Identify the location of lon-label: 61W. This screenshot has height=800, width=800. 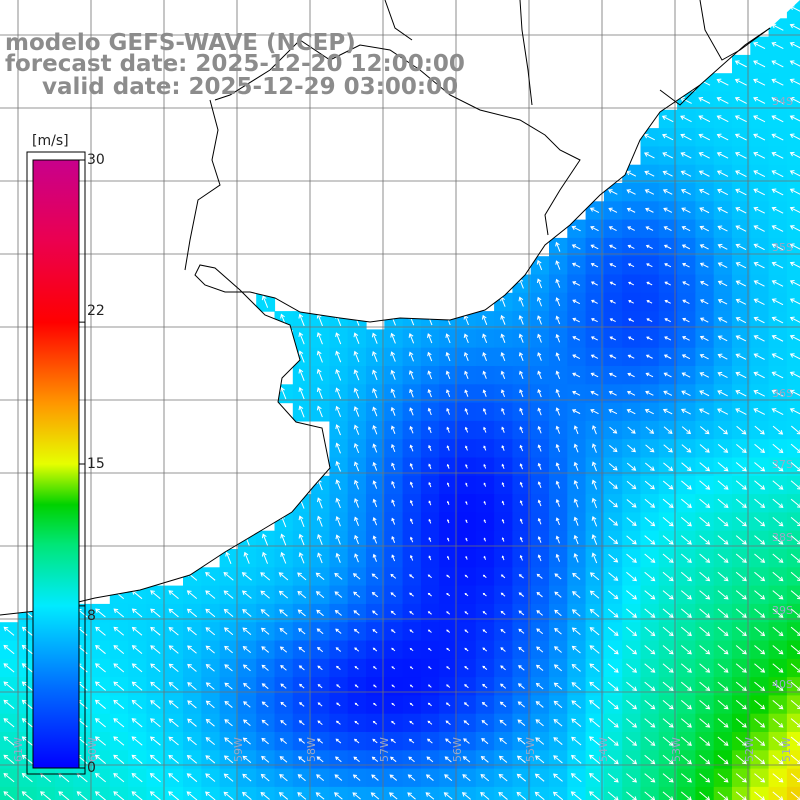
(18, 749).